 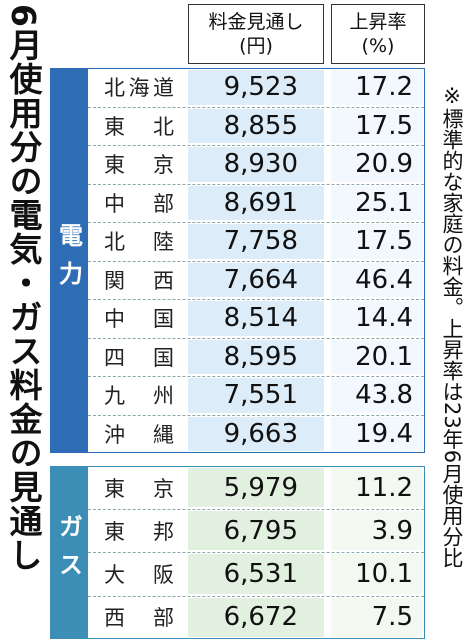 I want to click on rate: 19.4, so click(x=377, y=433).